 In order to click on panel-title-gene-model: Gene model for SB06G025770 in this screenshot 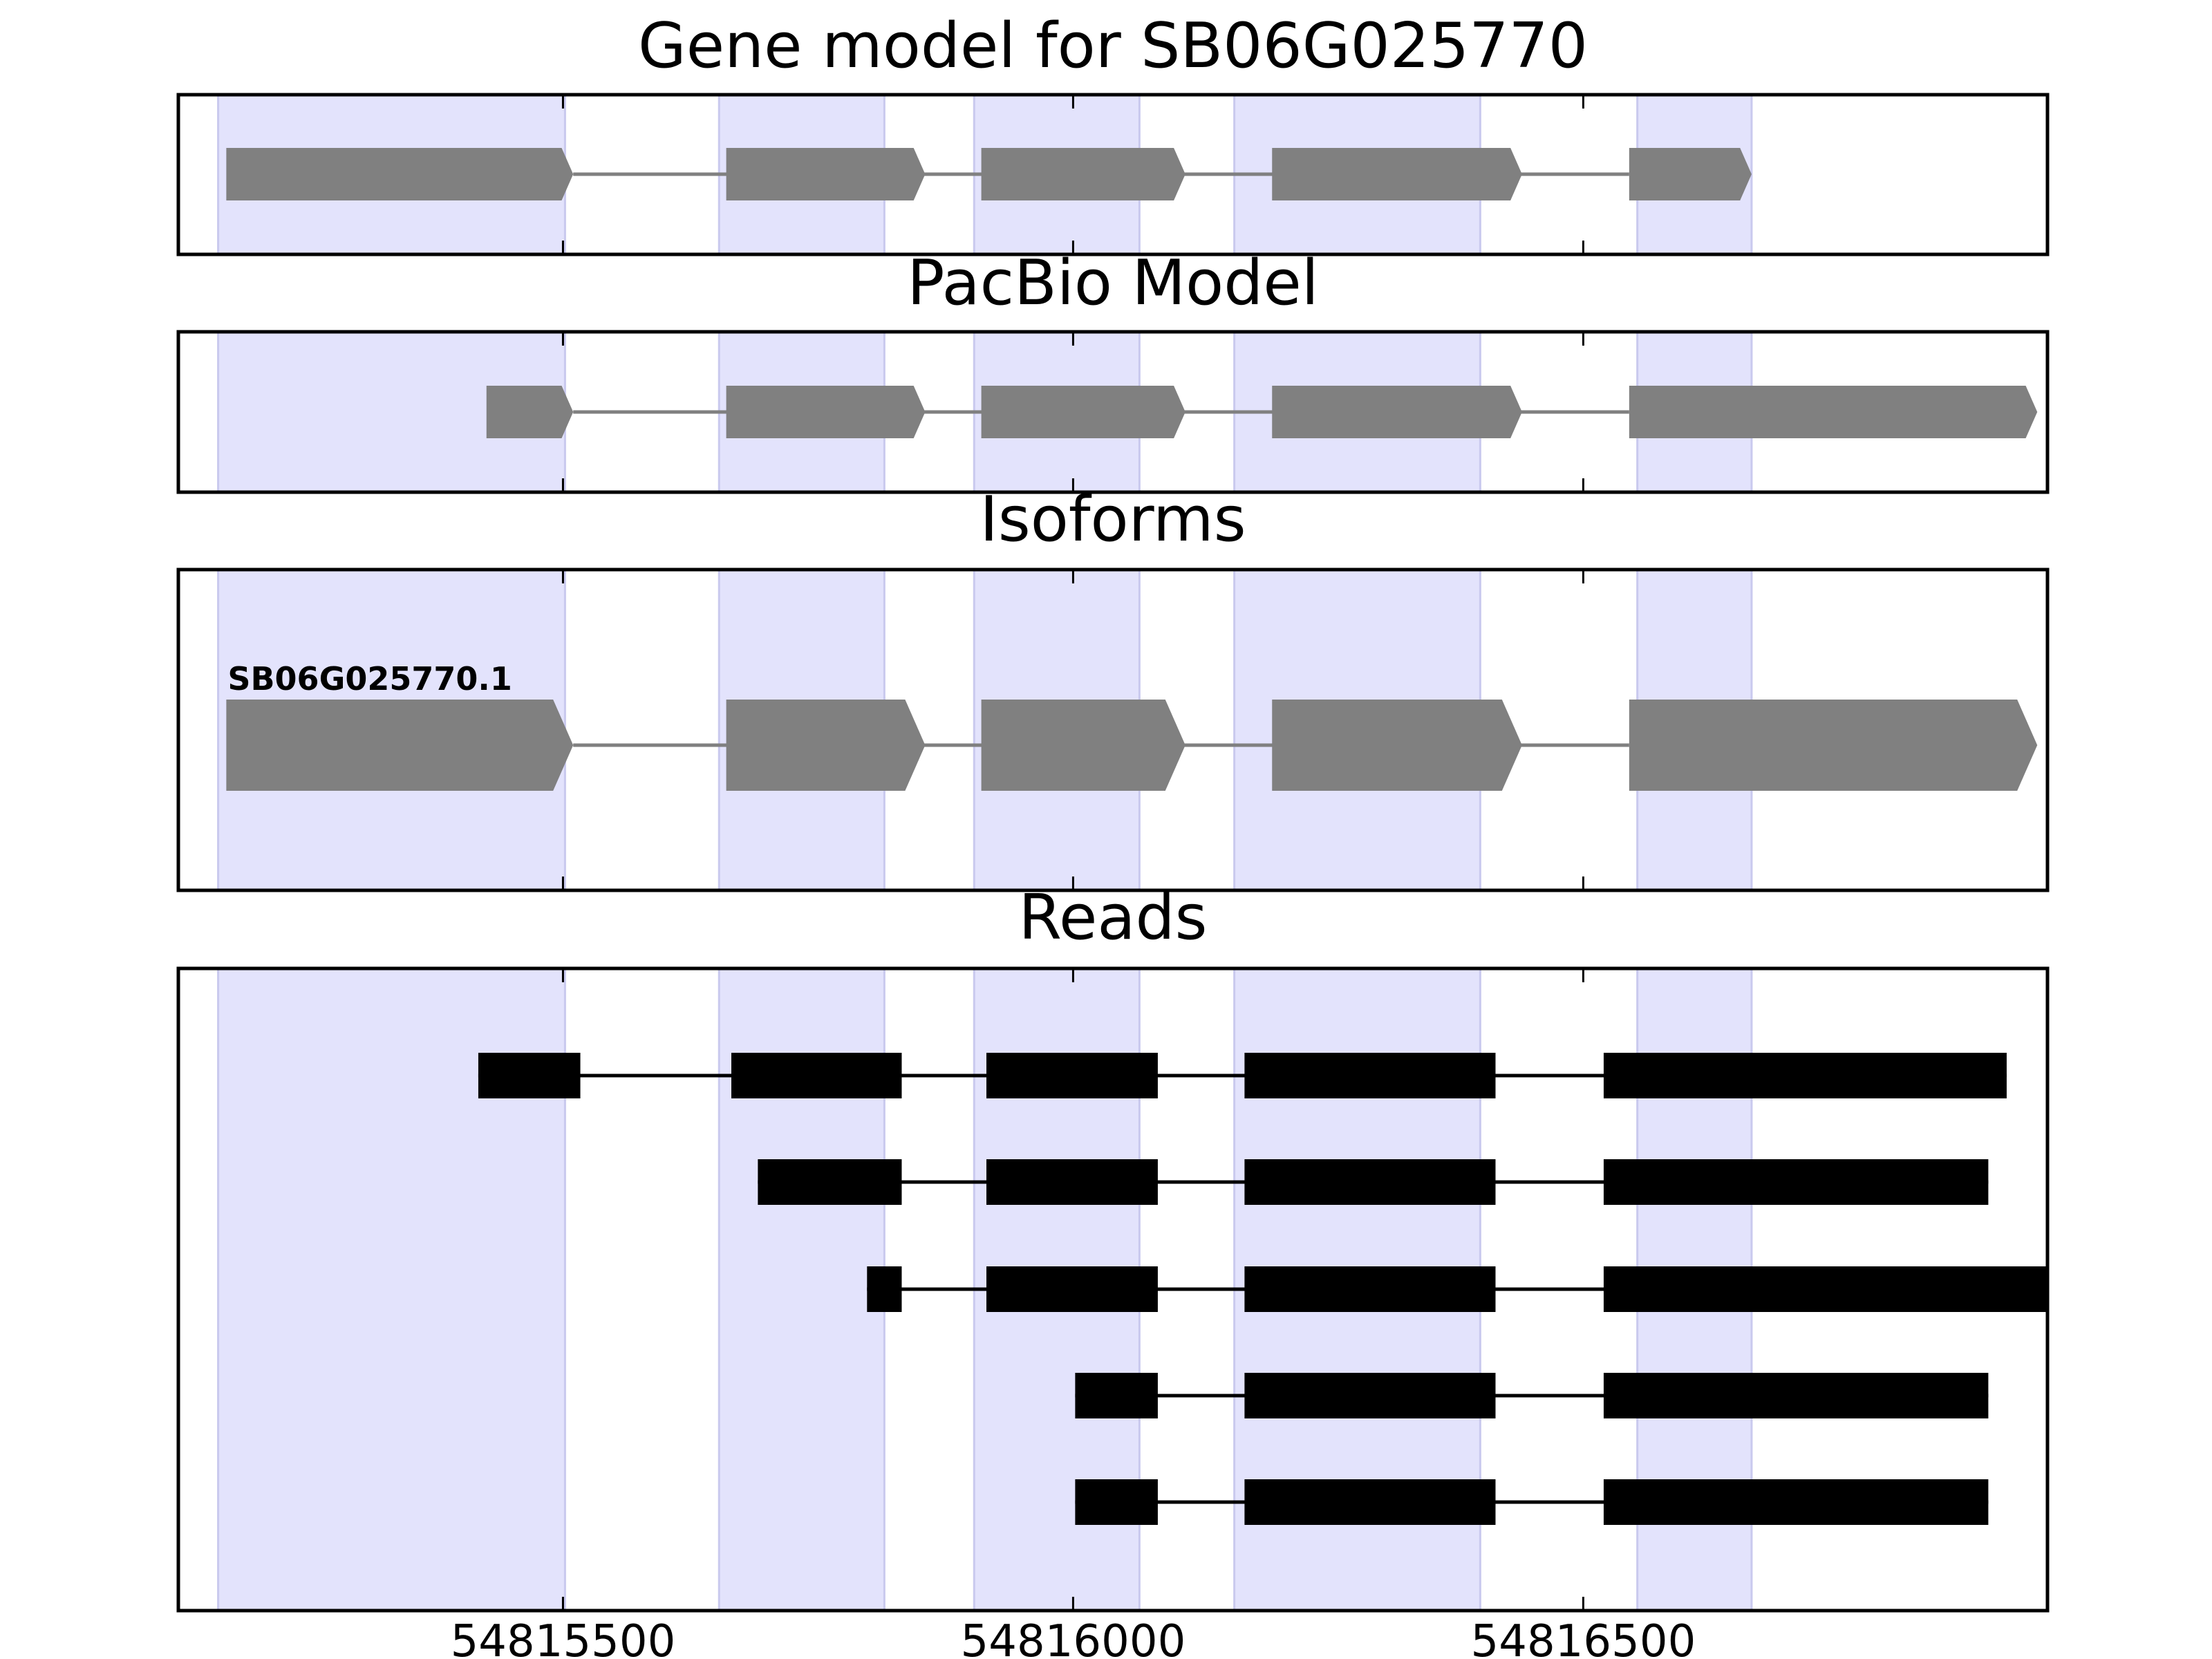, I will do `click(1113, 46)`.